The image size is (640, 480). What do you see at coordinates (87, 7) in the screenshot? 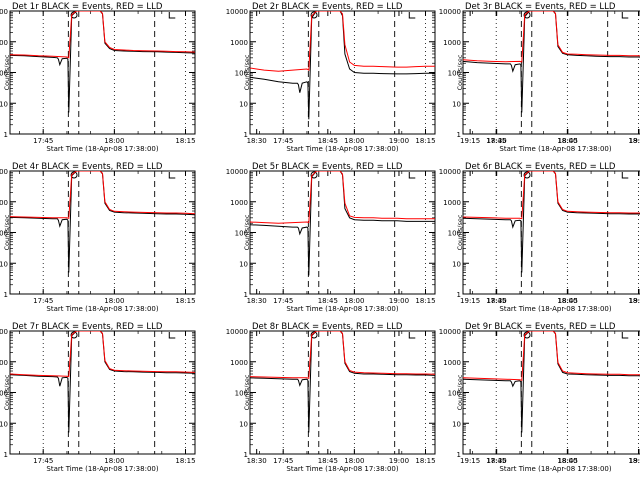
I see `panel-title: Det 1r BLACK = Events, RED = LLD` at bounding box center [87, 7].